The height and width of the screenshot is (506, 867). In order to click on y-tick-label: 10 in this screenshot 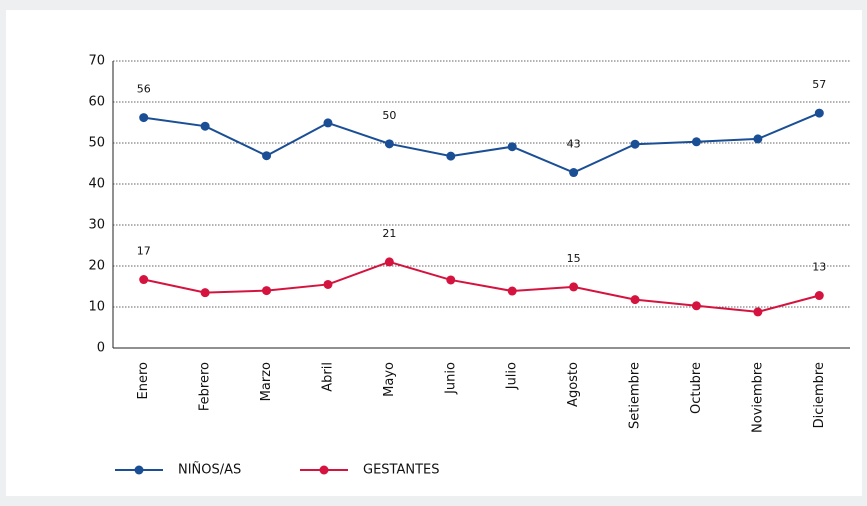, I will do `click(96, 307)`.